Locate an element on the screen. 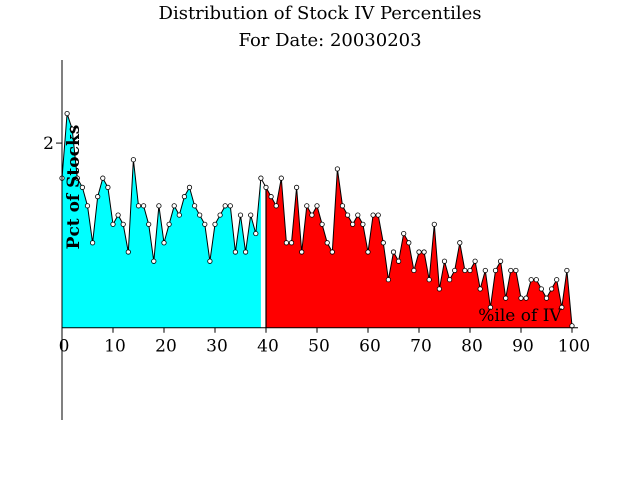 This screenshot has width=640, height=480. x-tick-label: 40 is located at coordinates (268, 347).